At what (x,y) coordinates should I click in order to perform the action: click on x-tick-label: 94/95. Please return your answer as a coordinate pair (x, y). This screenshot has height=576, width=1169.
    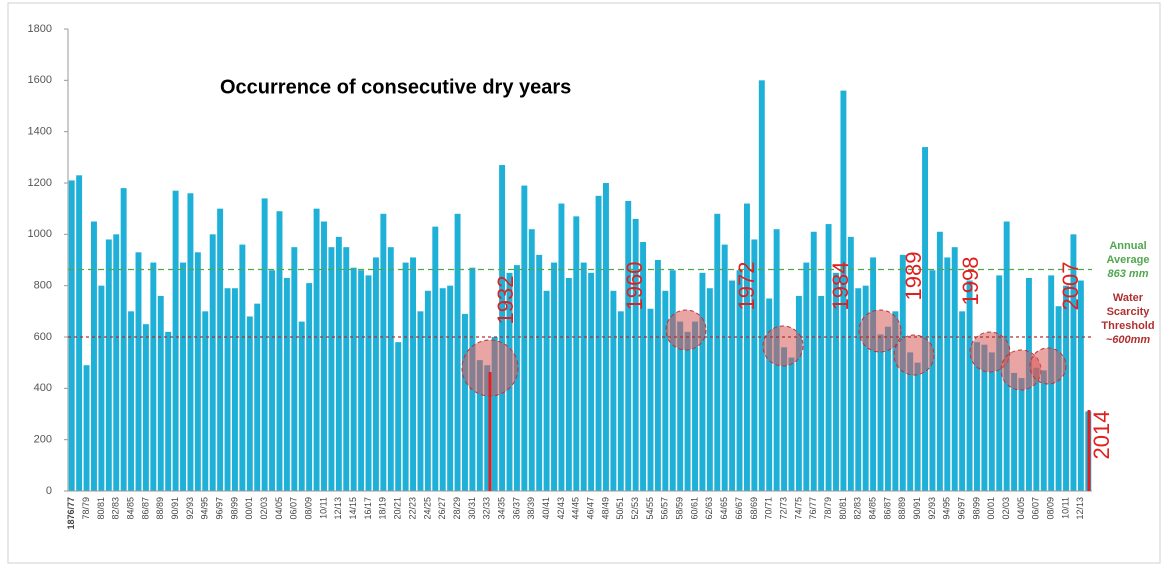
    Looking at the image, I should click on (947, 508).